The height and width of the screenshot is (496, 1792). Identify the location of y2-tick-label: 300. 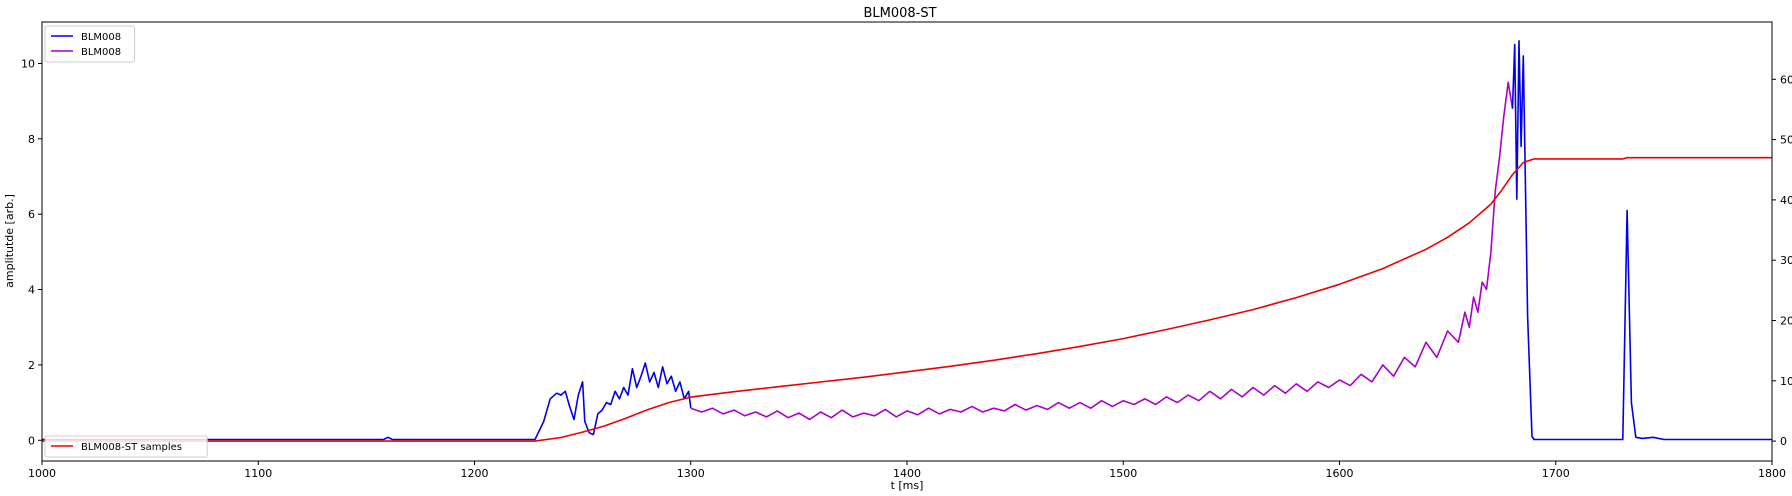
(1786, 260).